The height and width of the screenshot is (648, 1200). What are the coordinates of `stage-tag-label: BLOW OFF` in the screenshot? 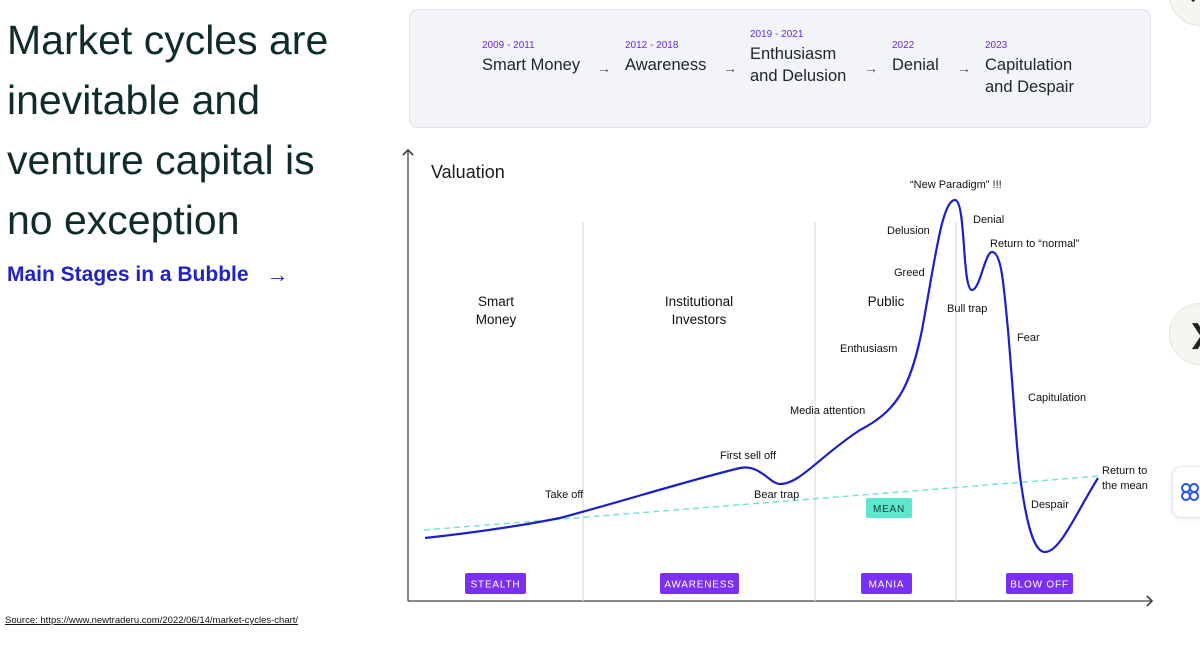 It's located at (1039, 585).